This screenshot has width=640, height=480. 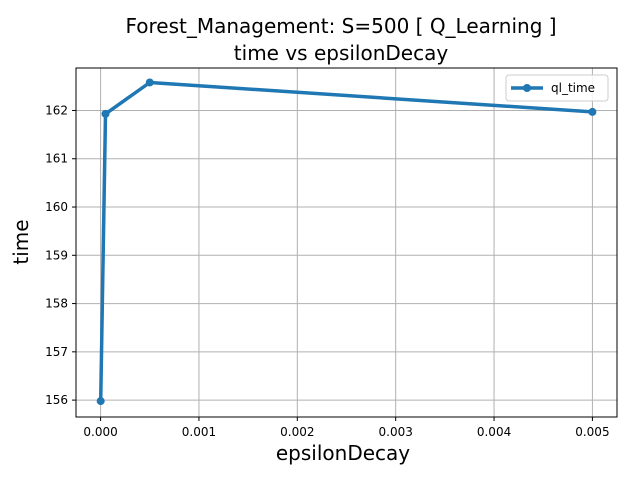 I want to click on chart-title: Forest_Management: S=500 [ Q_Learning ], so click(x=340, y=26).